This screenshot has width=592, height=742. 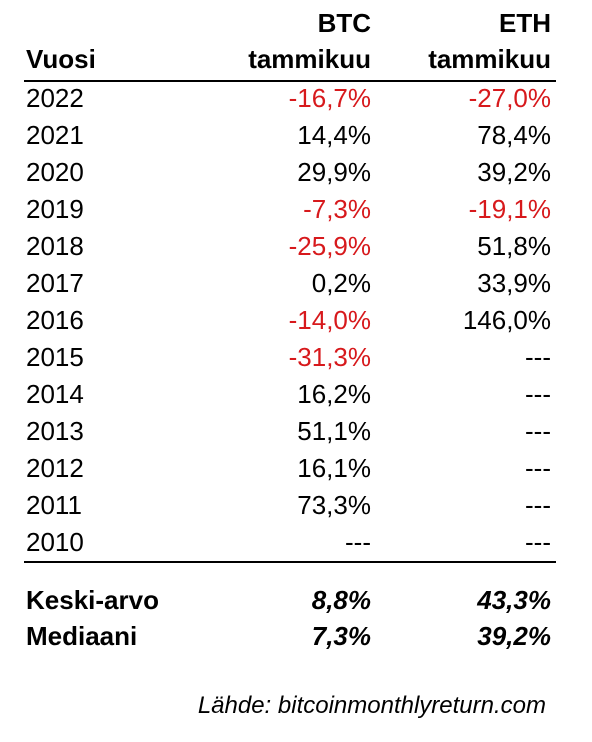 I want to click on btc-cell: 29,9%, so click(x=334, y=172).